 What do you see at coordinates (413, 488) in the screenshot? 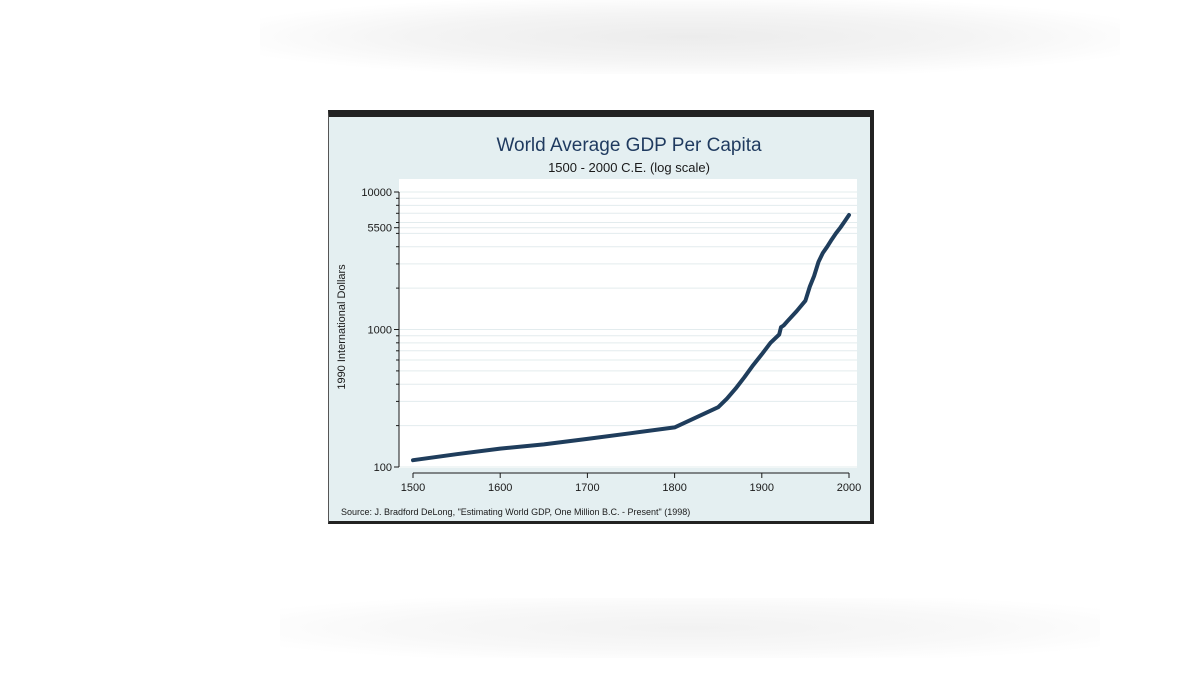
I see `x-tick-label: 1500` at bounding box center [413, 488].